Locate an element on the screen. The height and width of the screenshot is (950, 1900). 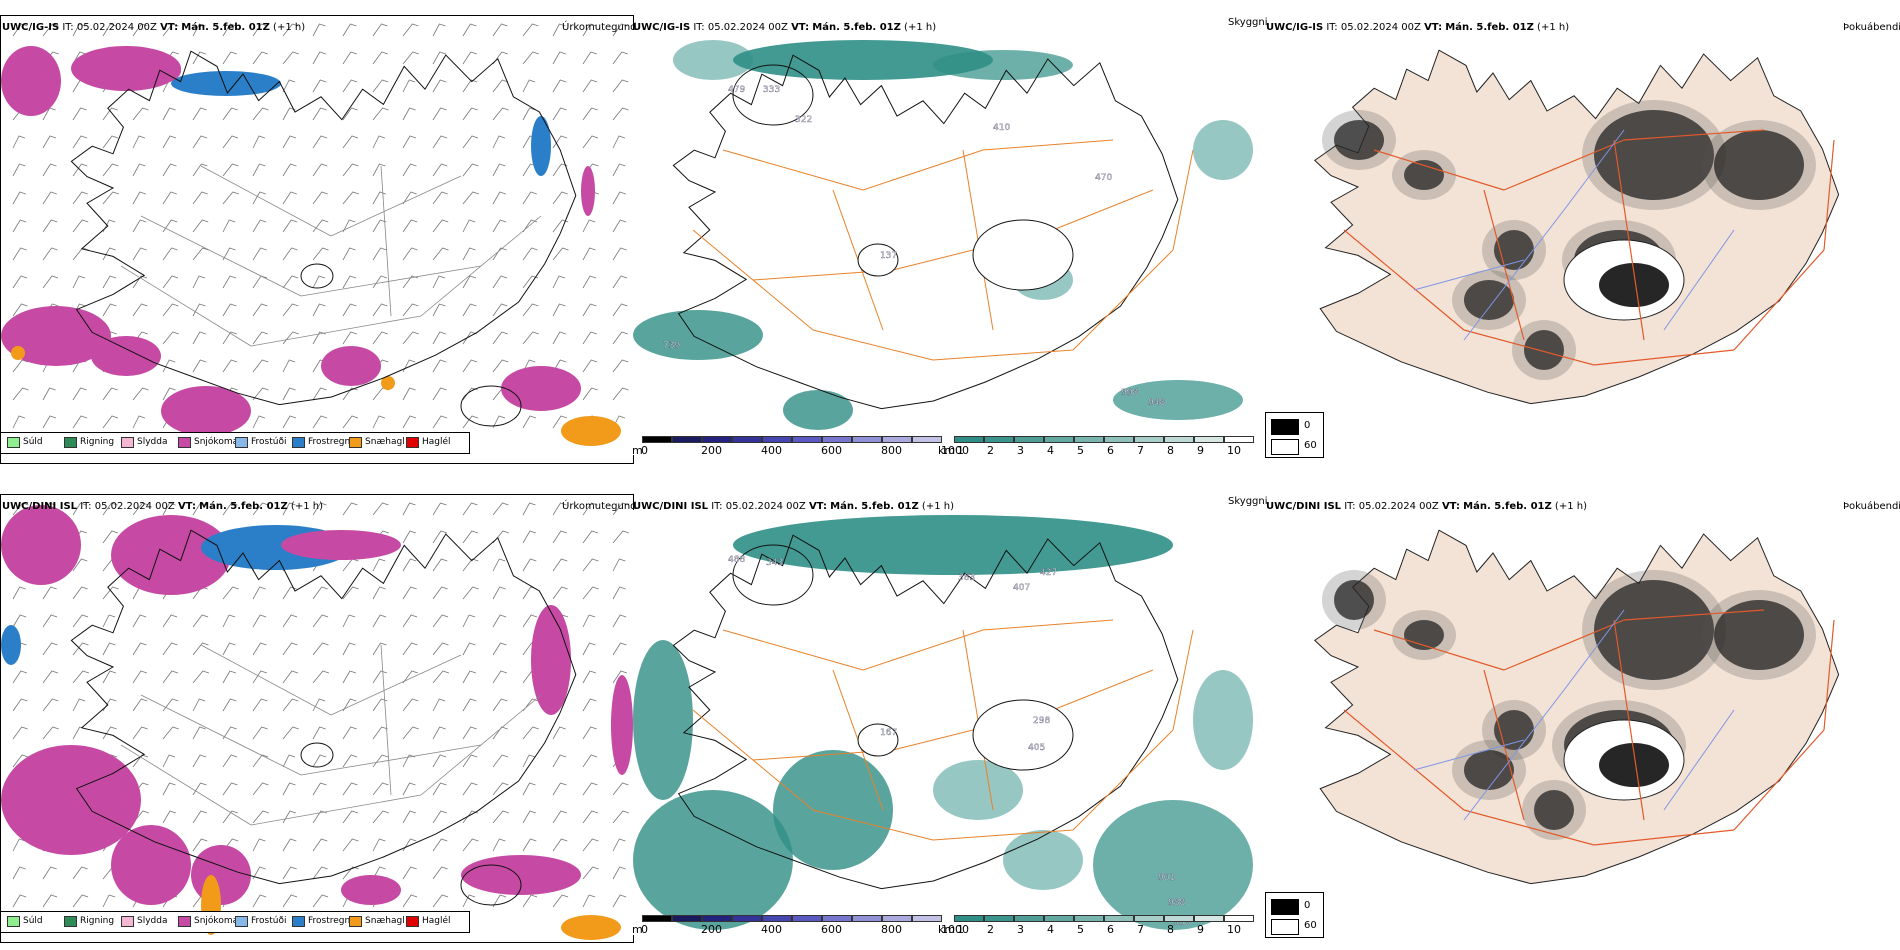
visibility-m-tick: 1000 is located at coordinates (955, 929).